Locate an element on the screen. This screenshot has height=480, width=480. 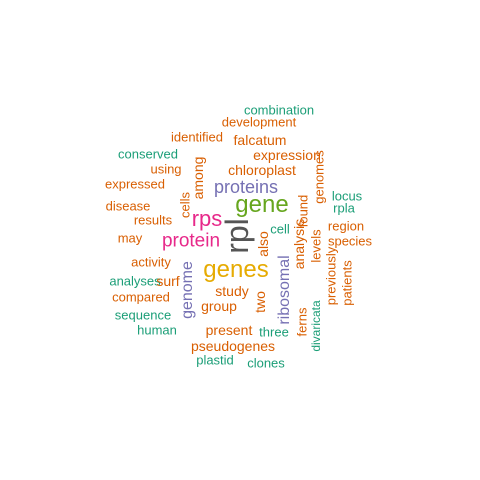
word-group: group is located at coordinates (219, 306).